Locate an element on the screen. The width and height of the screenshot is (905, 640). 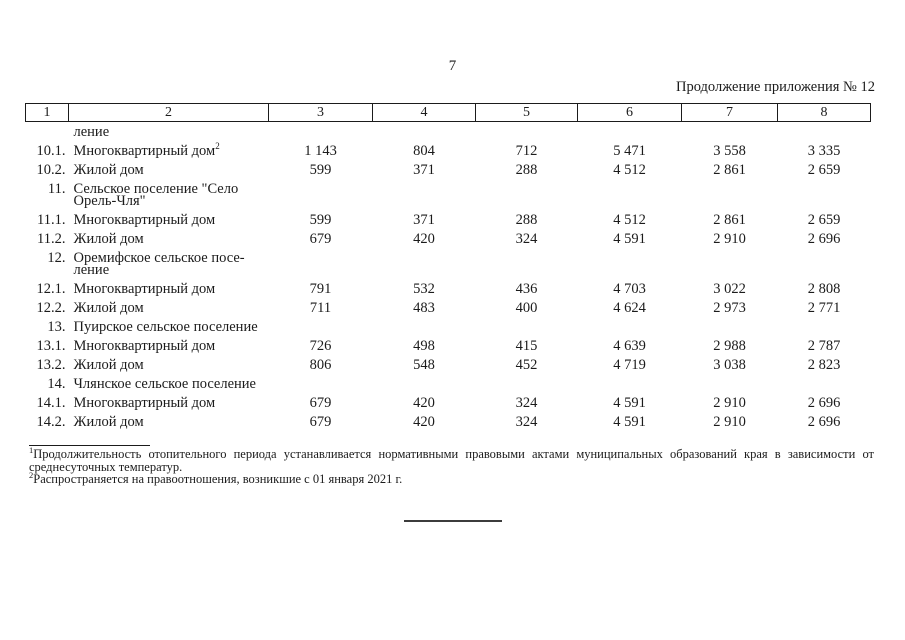
row-value-col7: 2 861 is located at coordinates (729, 219).